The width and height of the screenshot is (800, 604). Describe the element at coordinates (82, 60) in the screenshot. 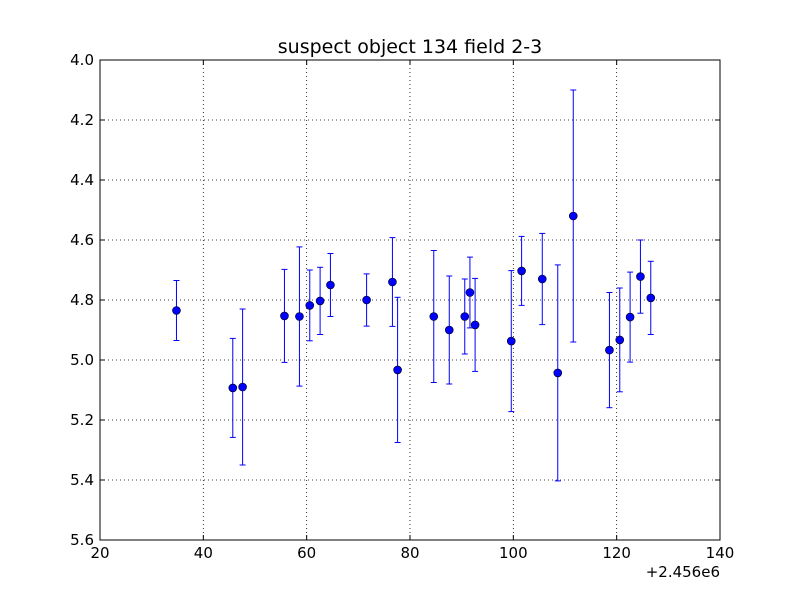

I see `y-tick-label: 4.0` at that location.